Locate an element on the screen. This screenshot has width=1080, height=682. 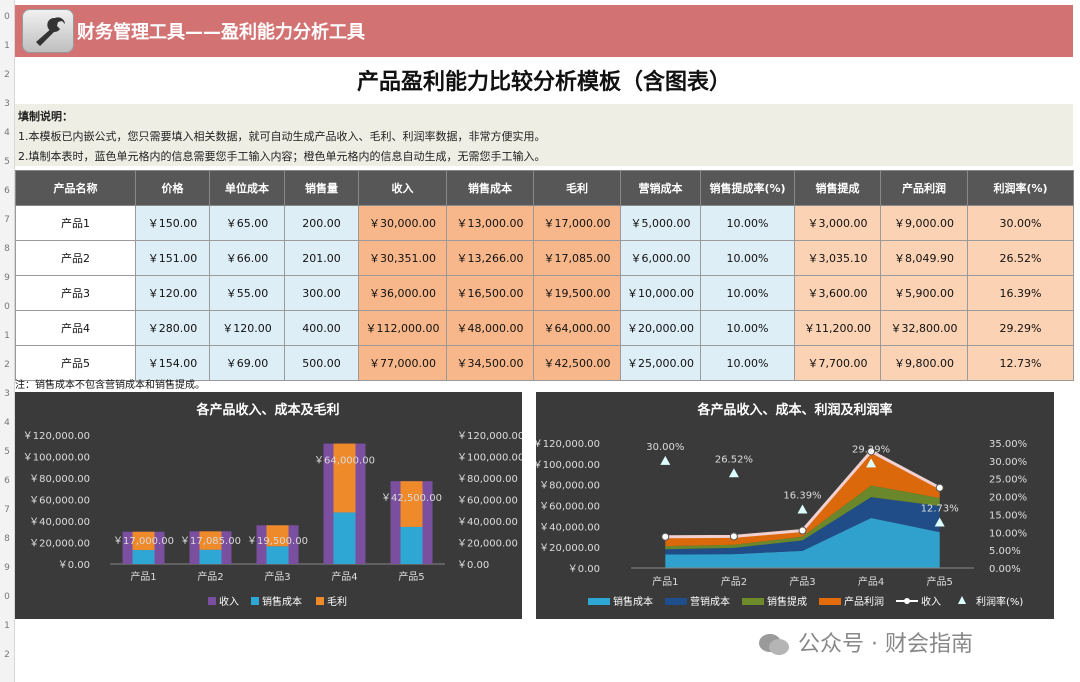
table-cell: ￥19,500.00 is located at coordinates (577, 293).